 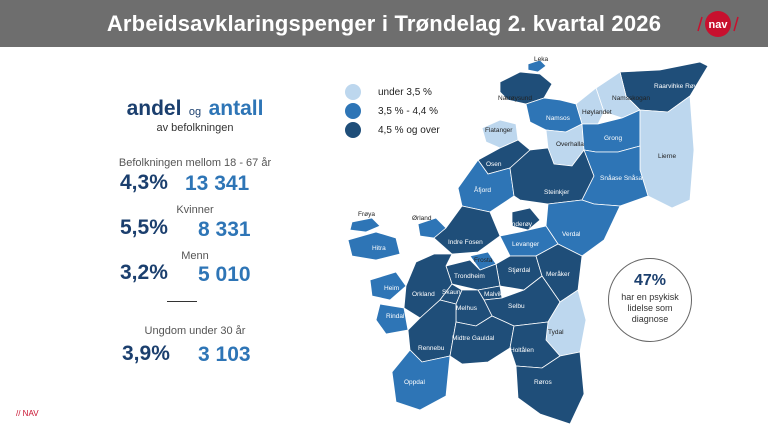 I want to click on legend-label-mid: 3,5 % - 4,4 %, so click(x=408, y=111).